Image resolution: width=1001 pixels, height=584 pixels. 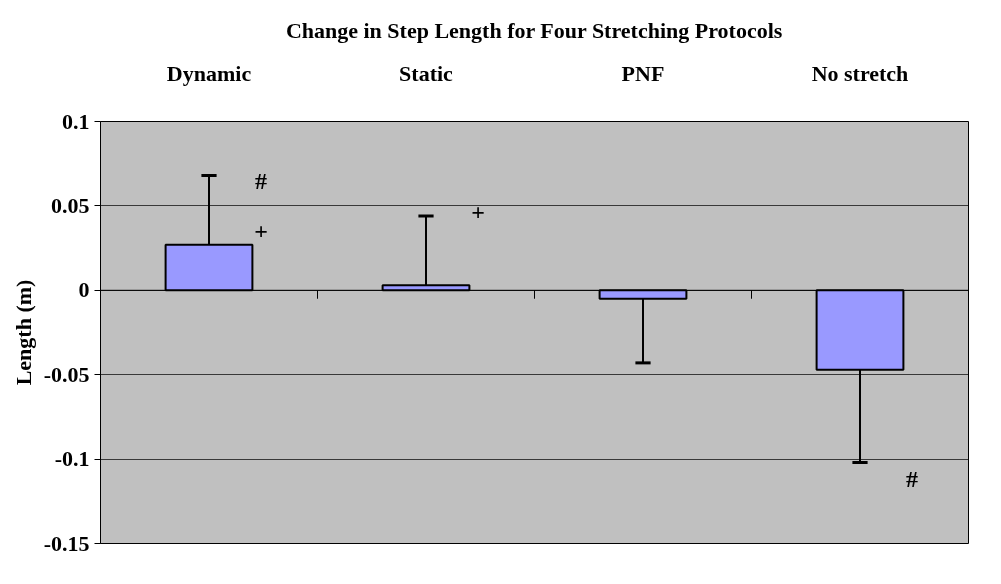 I want to click on x-tick-label: Static, so click(x=426, y=73).